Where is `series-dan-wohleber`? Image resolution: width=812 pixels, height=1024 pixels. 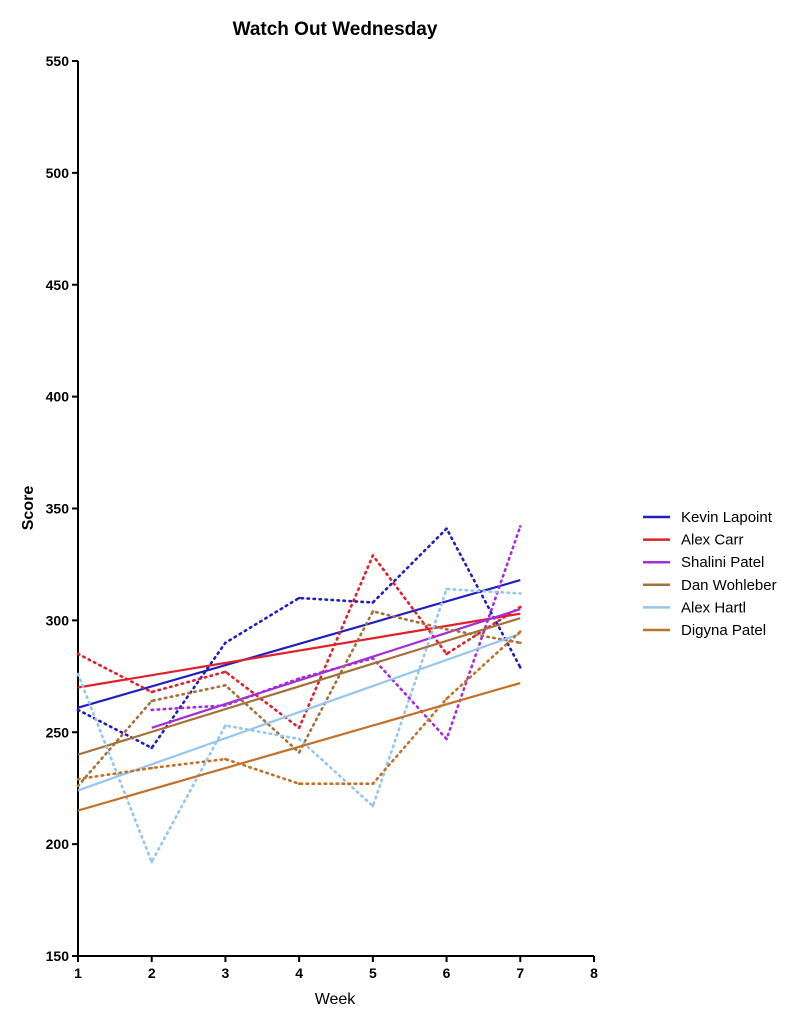 series-dan-wohleber is located at coordinates (299, 699).